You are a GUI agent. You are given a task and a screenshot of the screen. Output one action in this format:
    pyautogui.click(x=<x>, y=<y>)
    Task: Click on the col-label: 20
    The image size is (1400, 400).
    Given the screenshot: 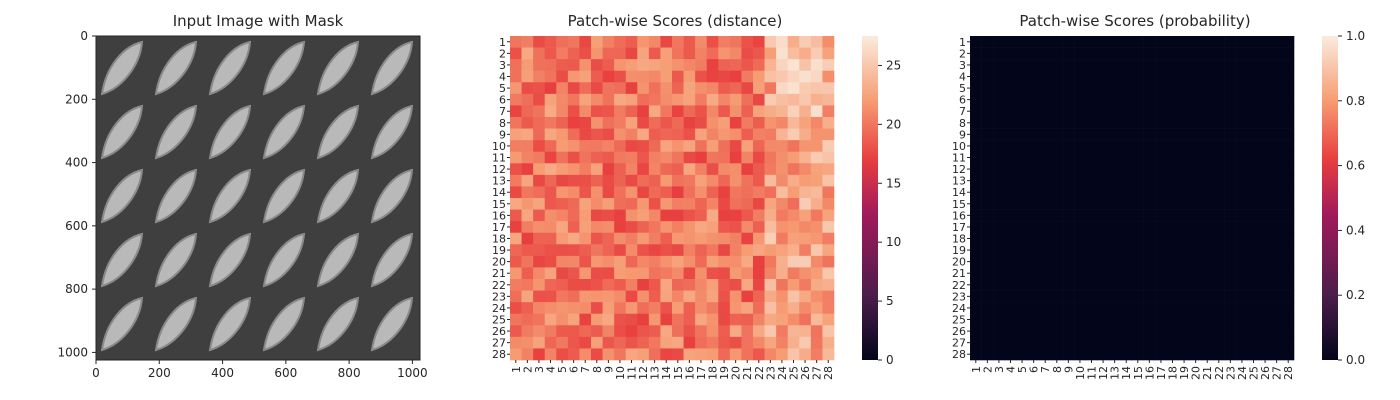 What is the action you would take?
    pyautogui.click(x=1196, y=373)
    